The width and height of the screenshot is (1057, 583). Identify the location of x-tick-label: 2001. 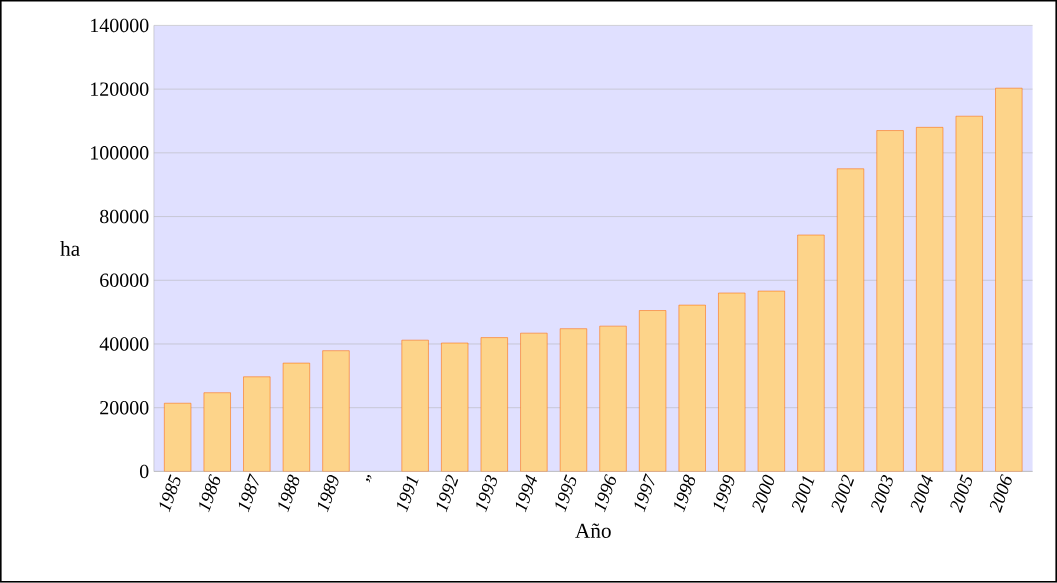
(803, 495).